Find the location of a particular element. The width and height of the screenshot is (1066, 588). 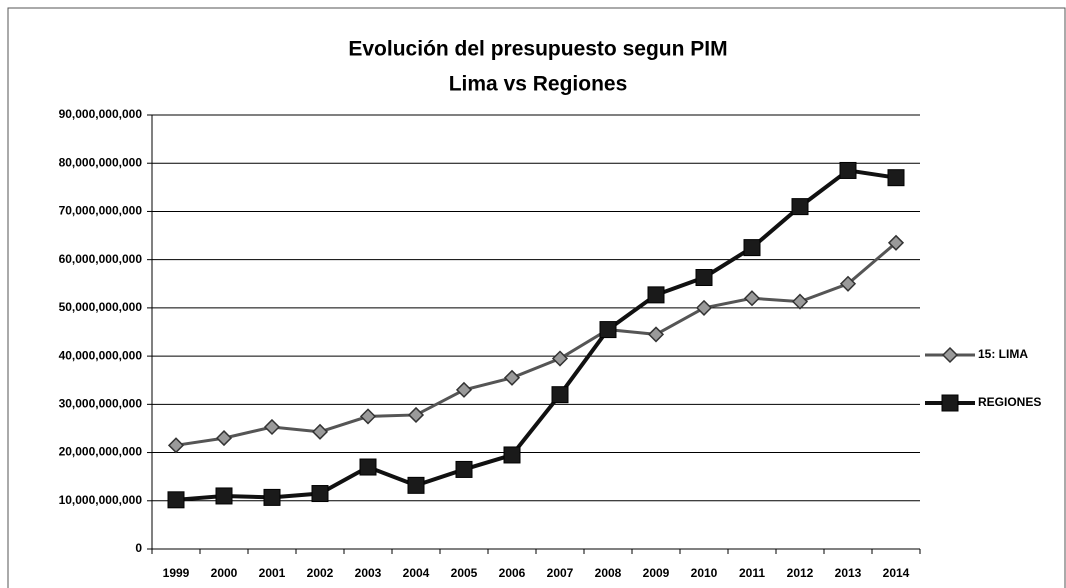

y-tick-label: 70,000,000,000 is located at coordinates (101, 211).